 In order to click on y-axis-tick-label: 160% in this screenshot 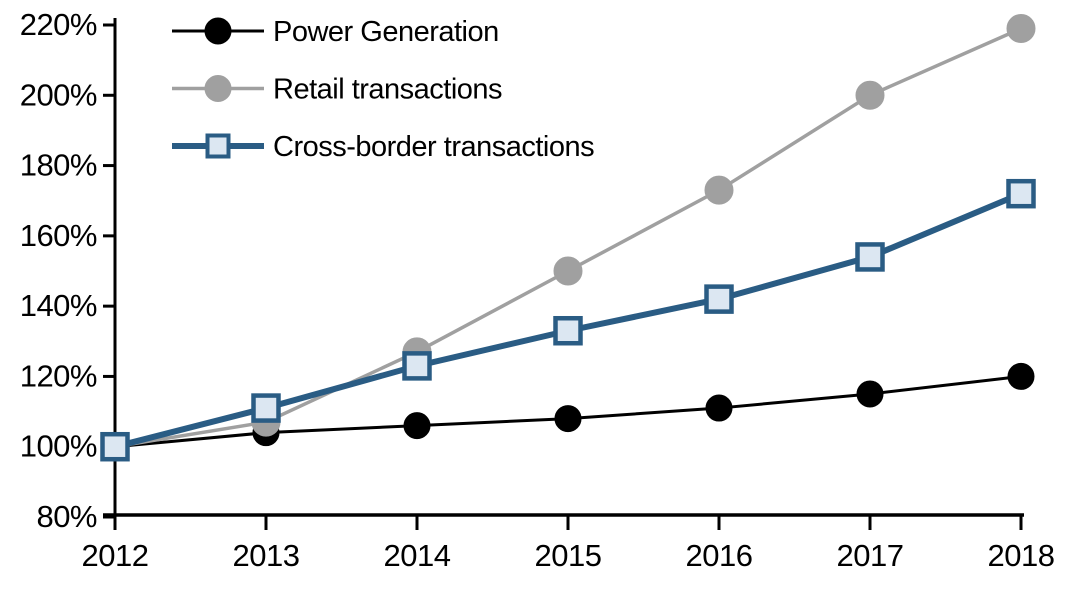, I will do `click(58, 235)`.